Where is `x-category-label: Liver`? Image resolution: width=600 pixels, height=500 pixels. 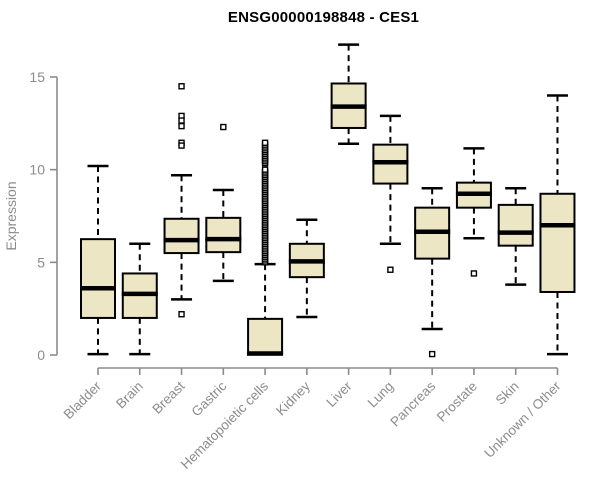
x-category-label: Liver is located at coordinates (339, 394).